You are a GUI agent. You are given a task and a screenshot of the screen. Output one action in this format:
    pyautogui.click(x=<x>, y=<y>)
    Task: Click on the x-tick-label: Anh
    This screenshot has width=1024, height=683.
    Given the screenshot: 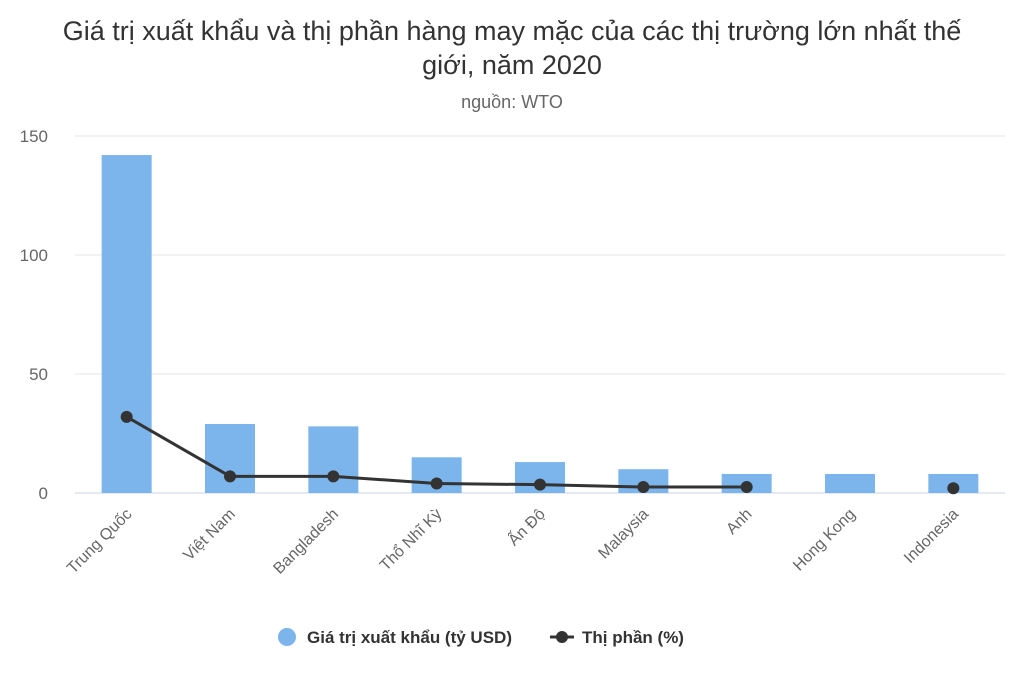 What is the action you would take?
    pyautogui.click(x=739, y=522)
    